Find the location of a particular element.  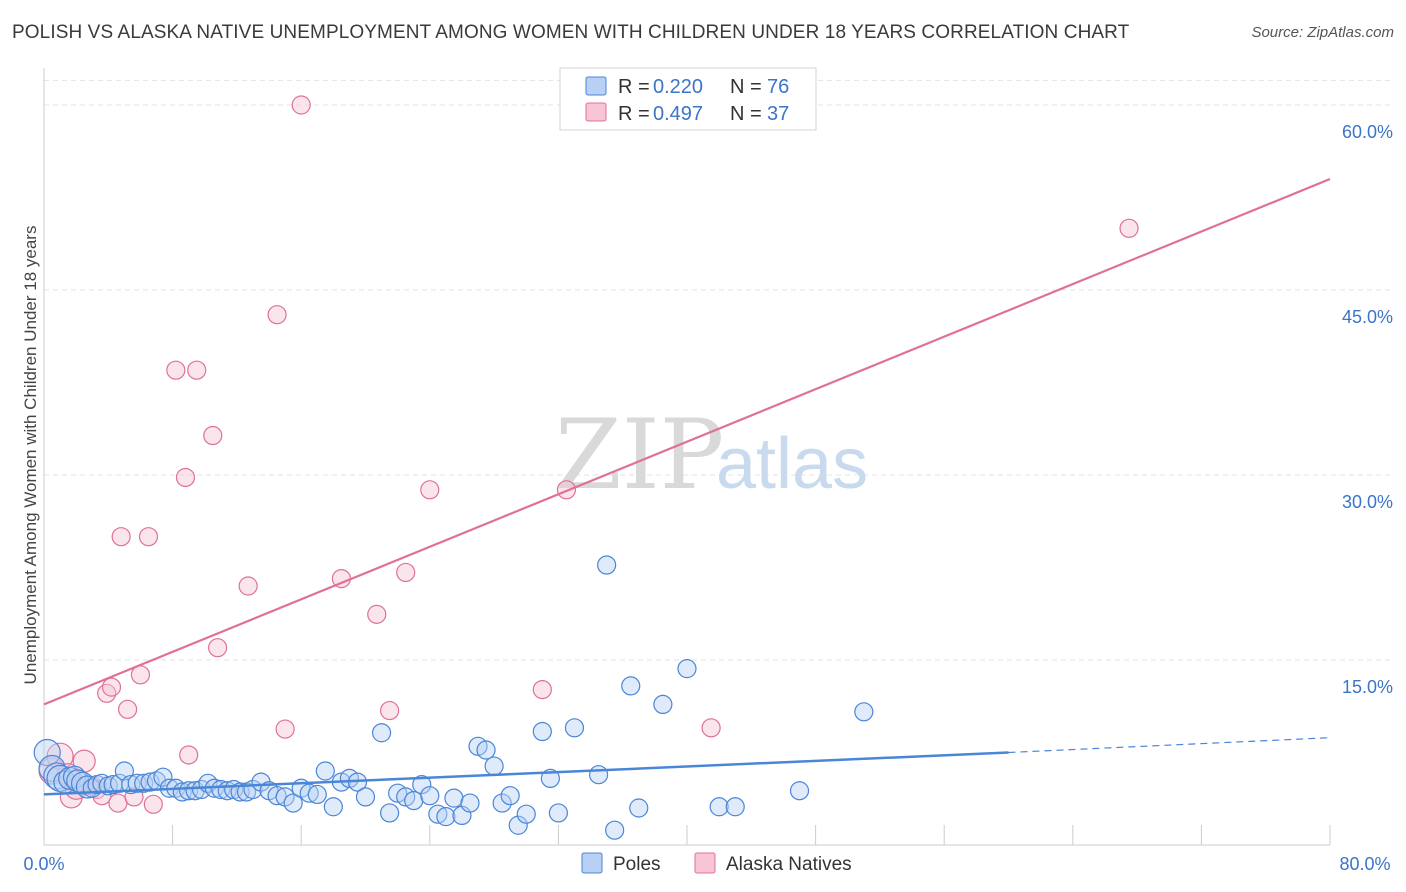

legend-alaska-r-value: 0.497 is located at coordinates (678, 114).